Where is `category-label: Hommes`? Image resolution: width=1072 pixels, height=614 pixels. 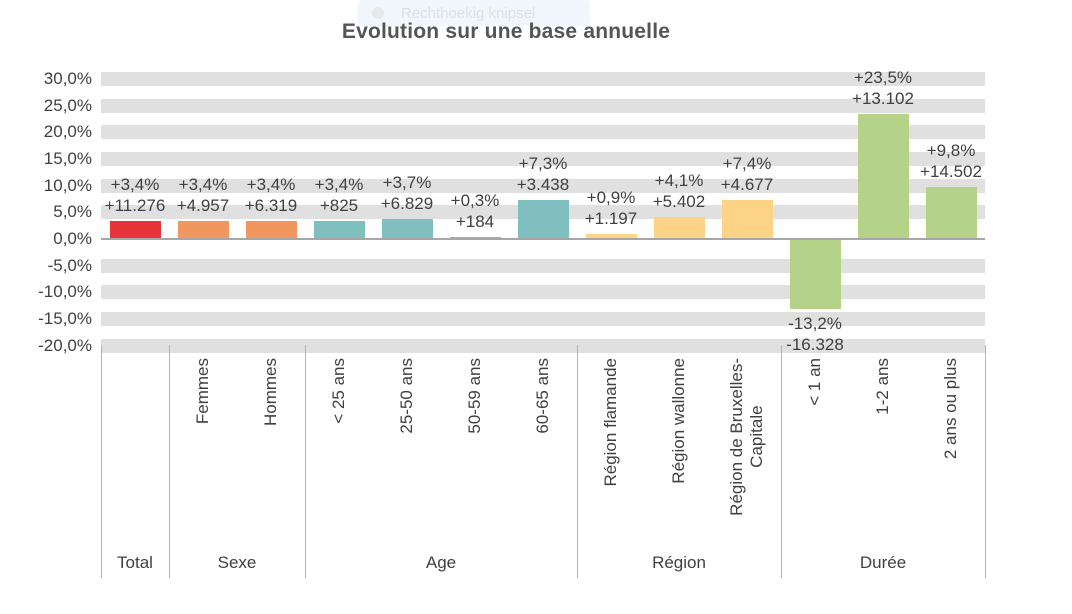 category-label: Hommes is located at coordinates (271, 392).